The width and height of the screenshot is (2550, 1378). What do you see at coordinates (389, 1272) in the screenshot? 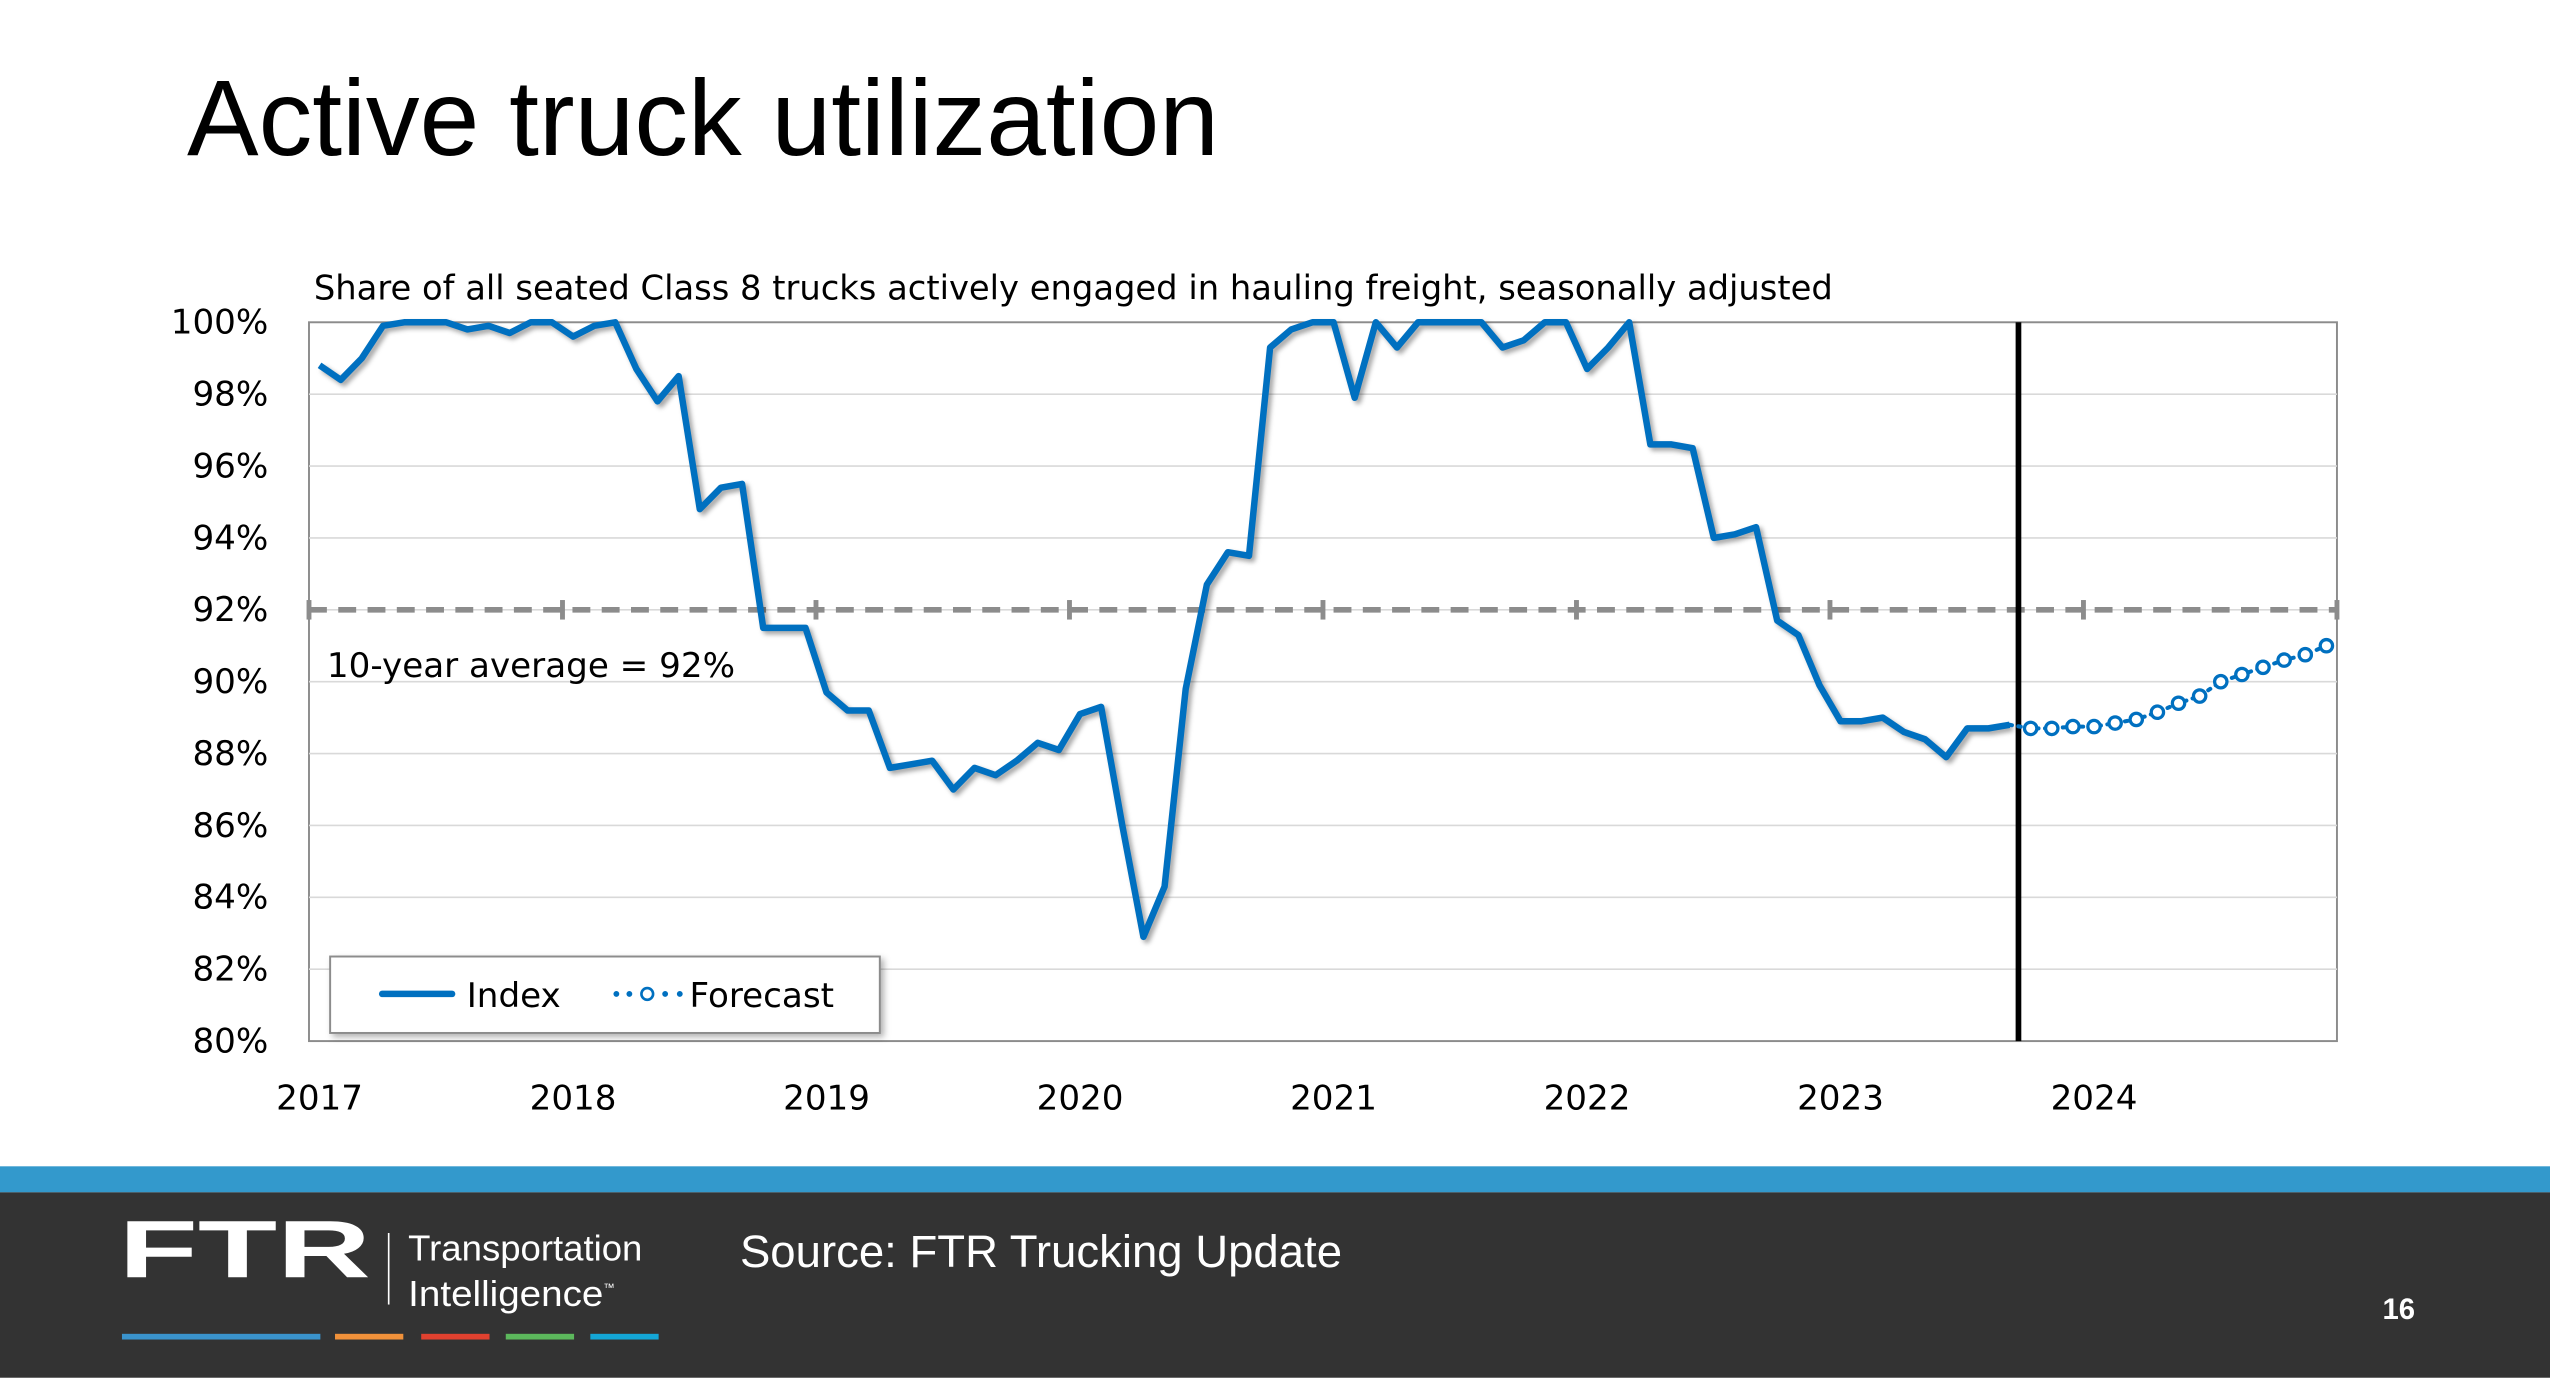
I see `ftr-logo: FTR Transportation Intelligence ™` at bounding box center [389, 1272].